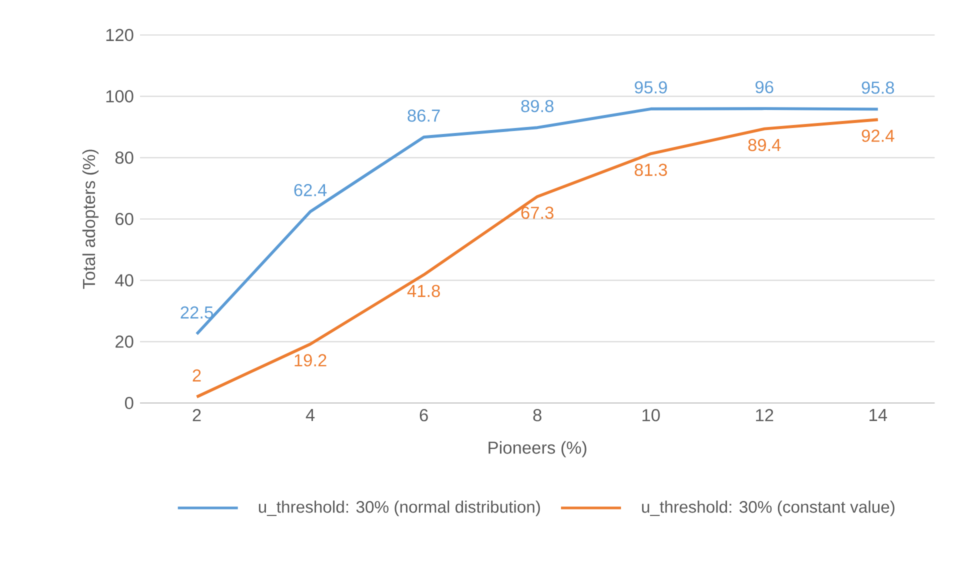 This screenshot has width=954, height=578. I want to click on data-label: 19.2, so click(310, 360).